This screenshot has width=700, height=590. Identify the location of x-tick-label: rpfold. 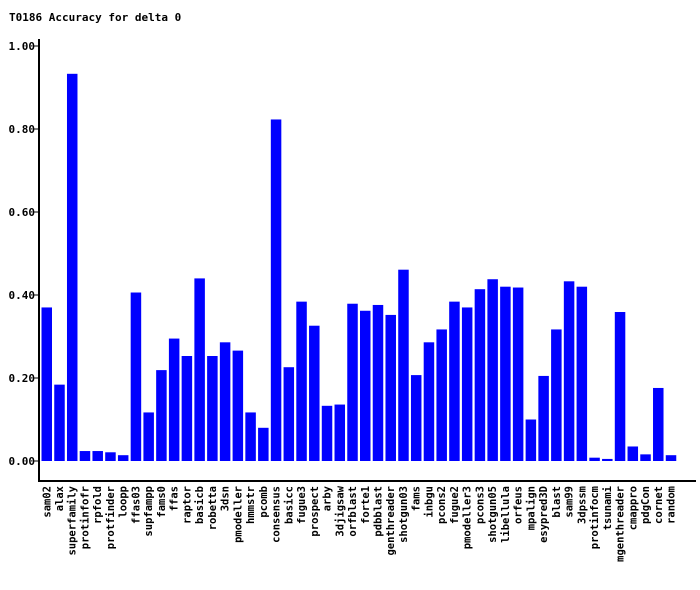
(98, 505).